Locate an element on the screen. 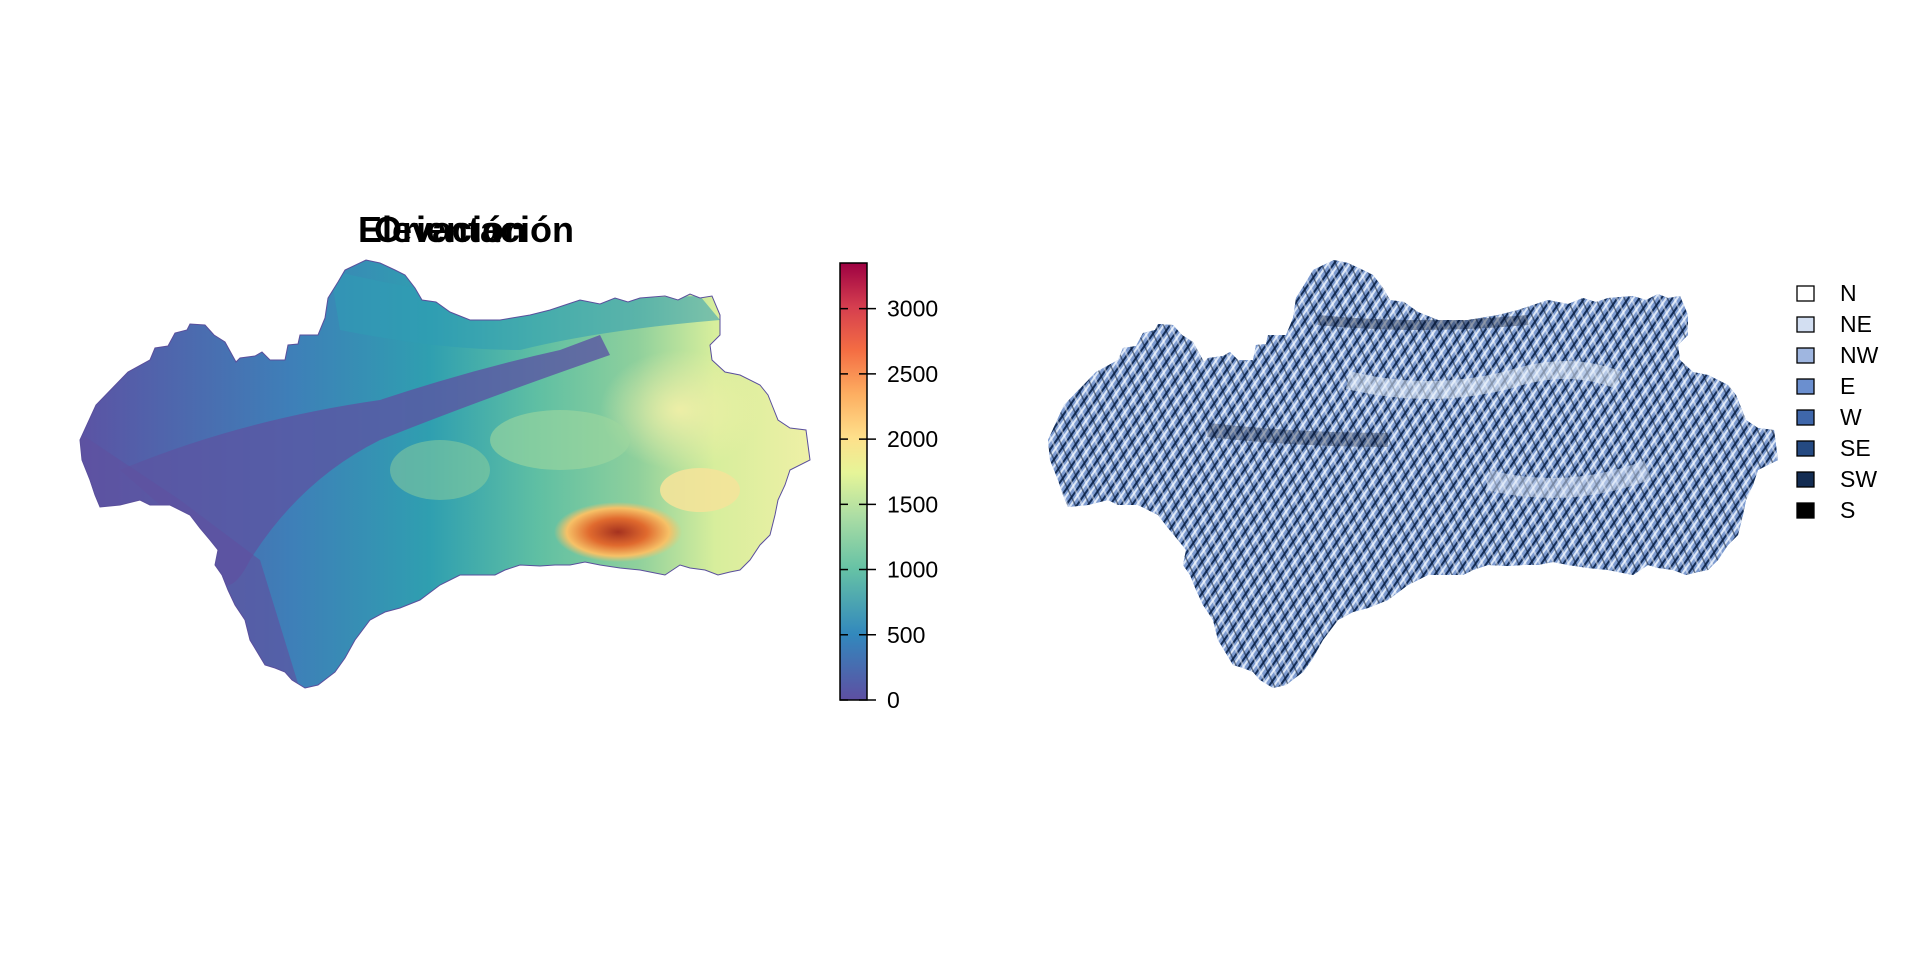  colorbar-tick-label: 0 is located at coordinates (893, 700).